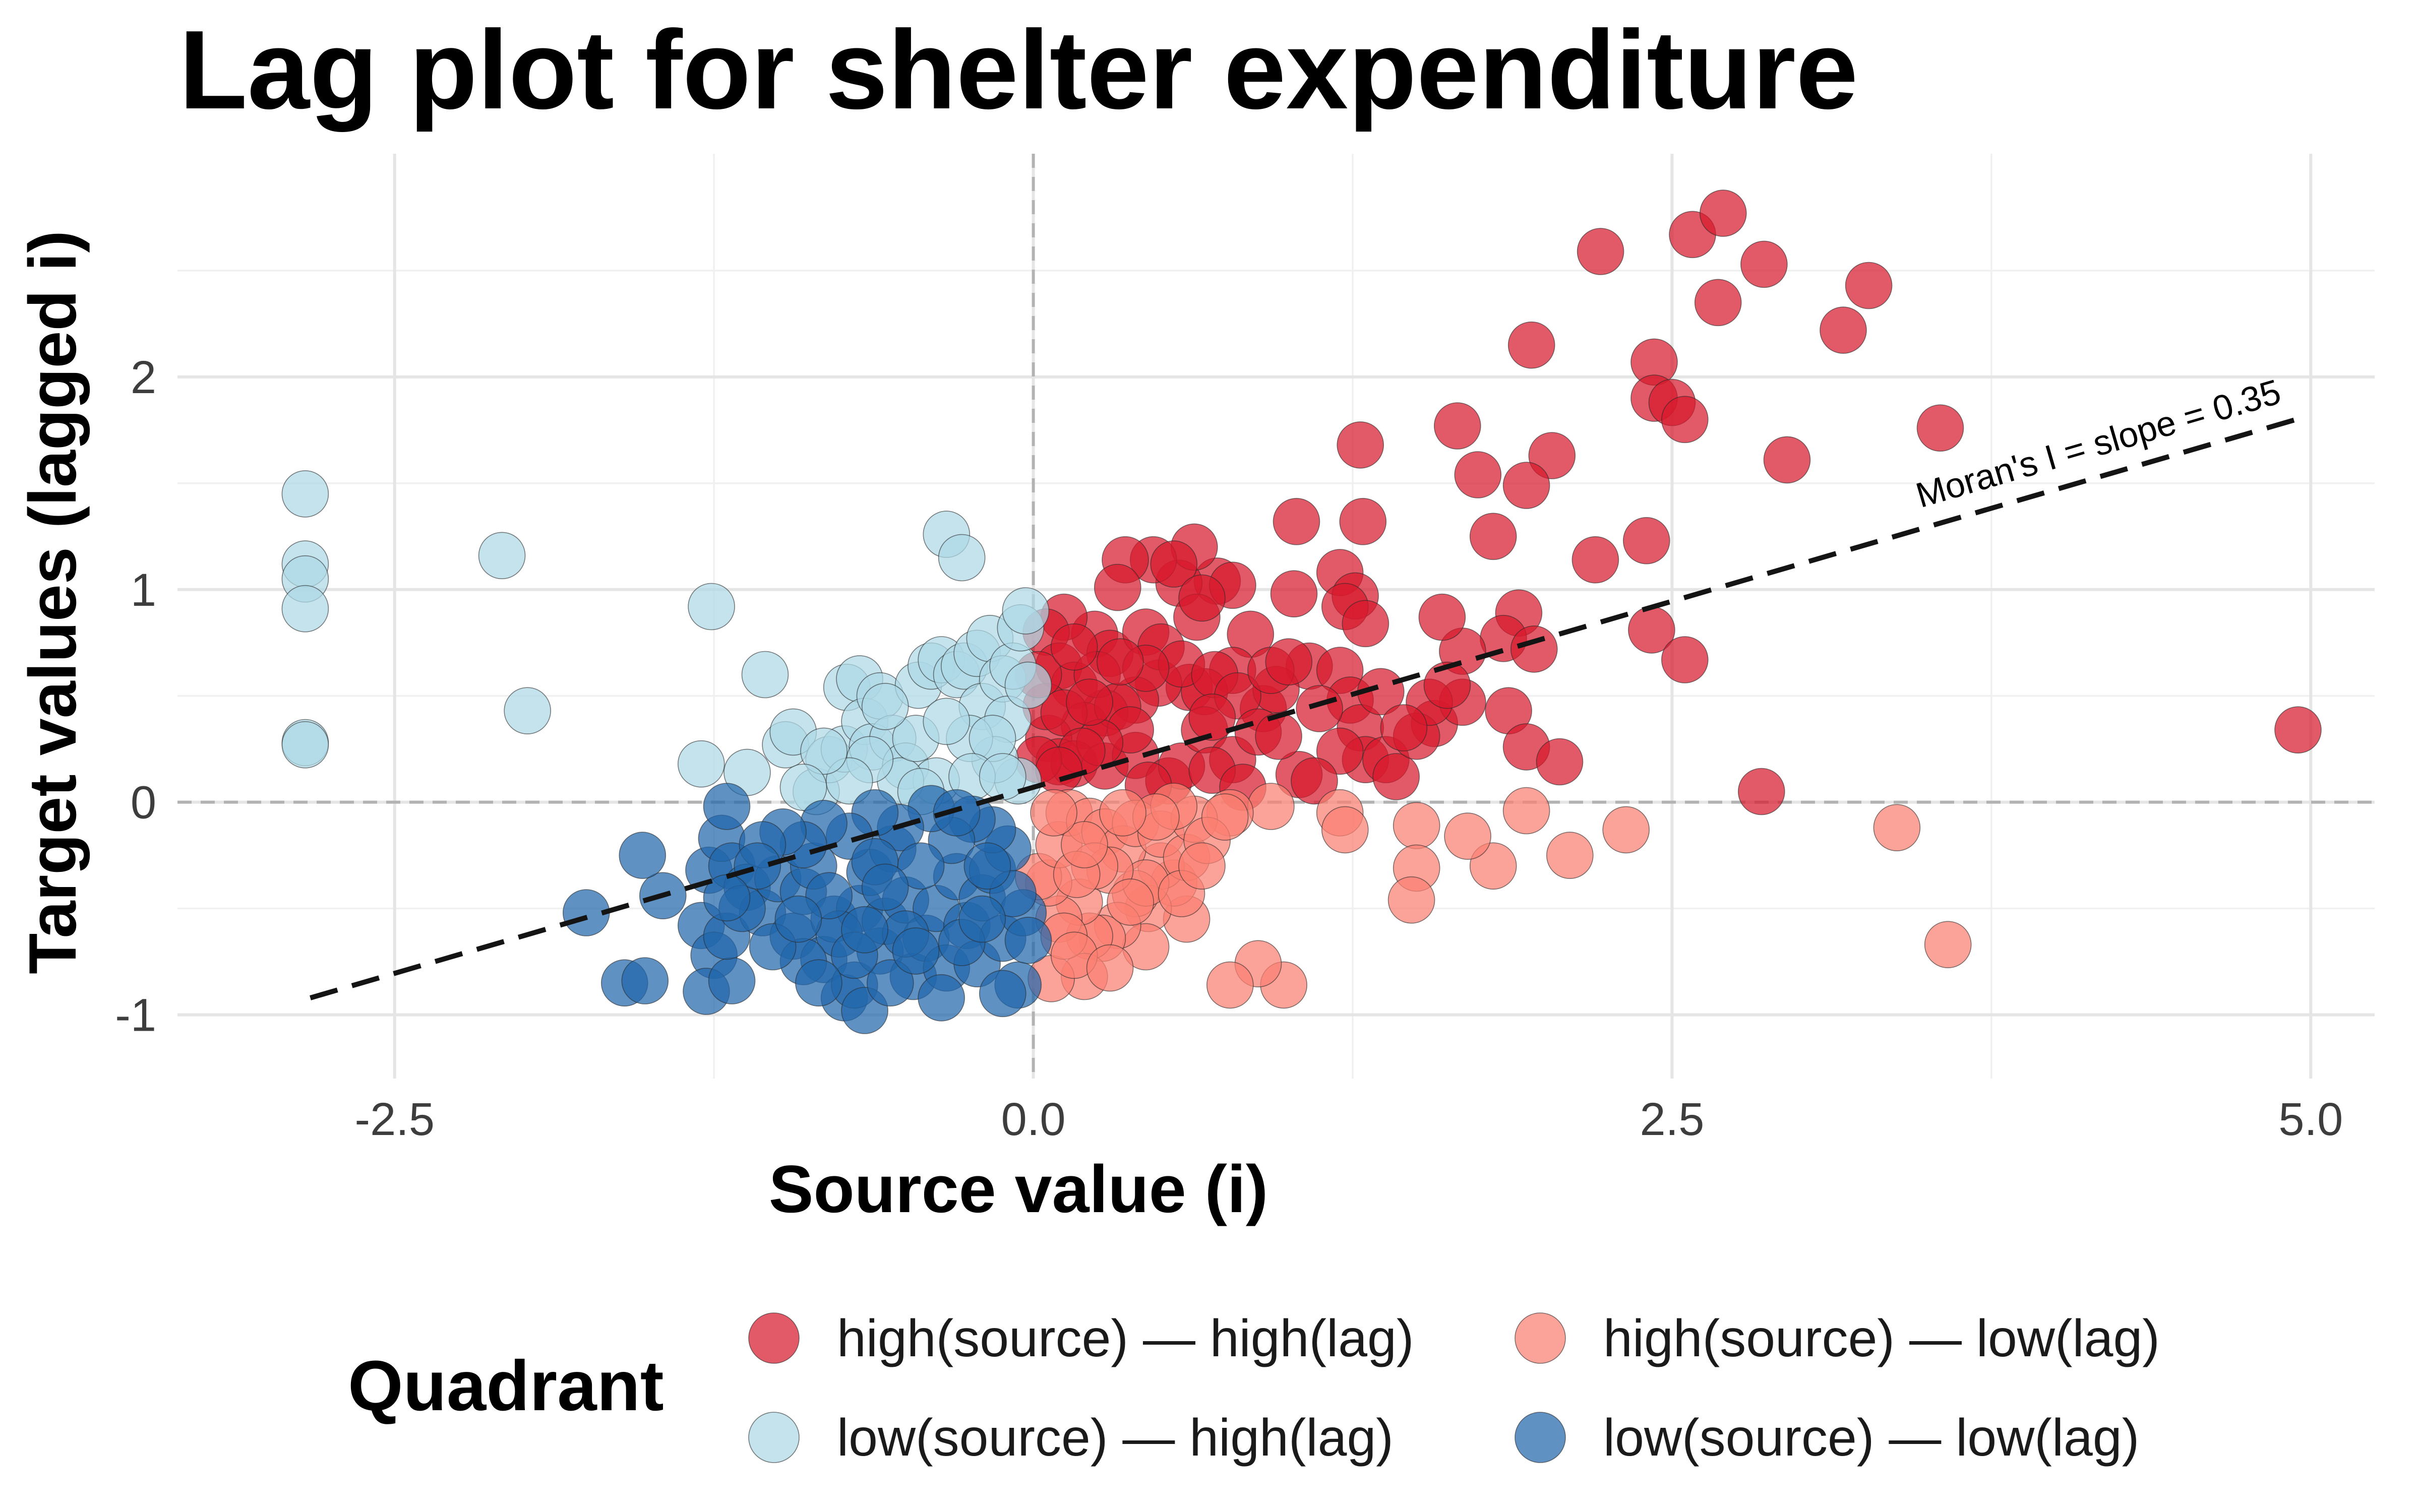 The image size is (2420, 1512). I want to click on series-ll, so click(807, 908).